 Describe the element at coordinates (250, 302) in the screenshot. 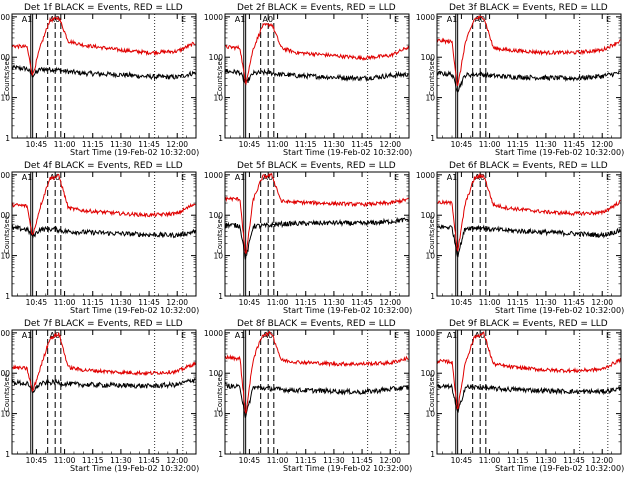

I see `x-tick-label: 10:45` at that location.